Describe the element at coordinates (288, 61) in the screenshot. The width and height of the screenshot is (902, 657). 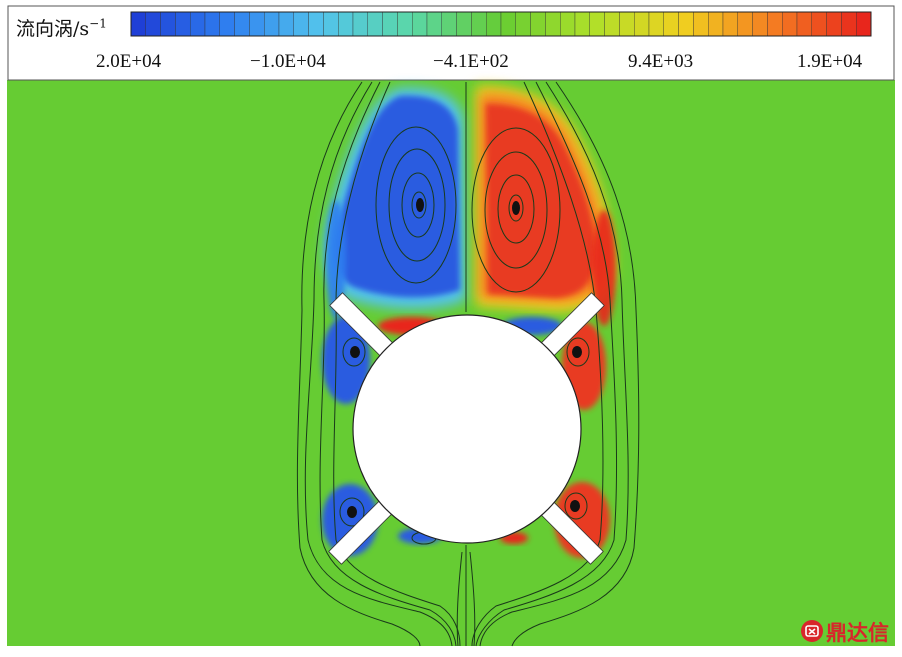
I see `colorbar-tick-label: −1.0E+04` at that location.